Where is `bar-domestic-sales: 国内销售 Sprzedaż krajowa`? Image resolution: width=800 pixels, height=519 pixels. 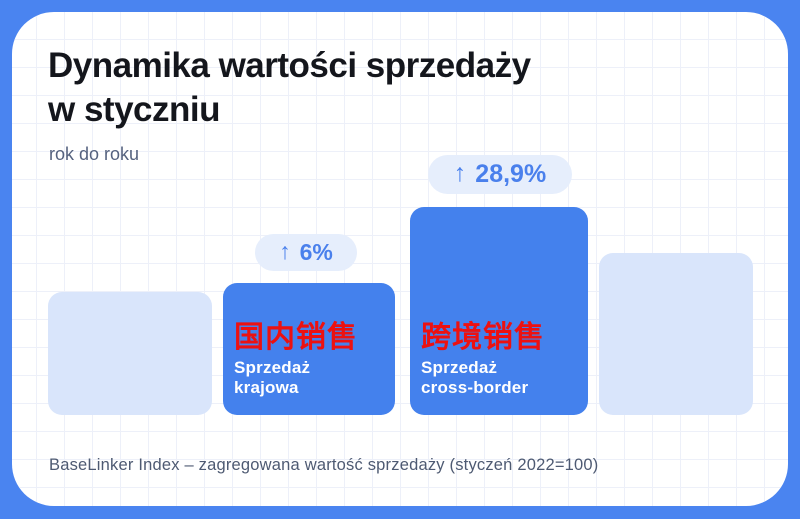
bar-domestic-sales: 国内销售 Sprzedaż krajowa is located at coordinates (309, 349).